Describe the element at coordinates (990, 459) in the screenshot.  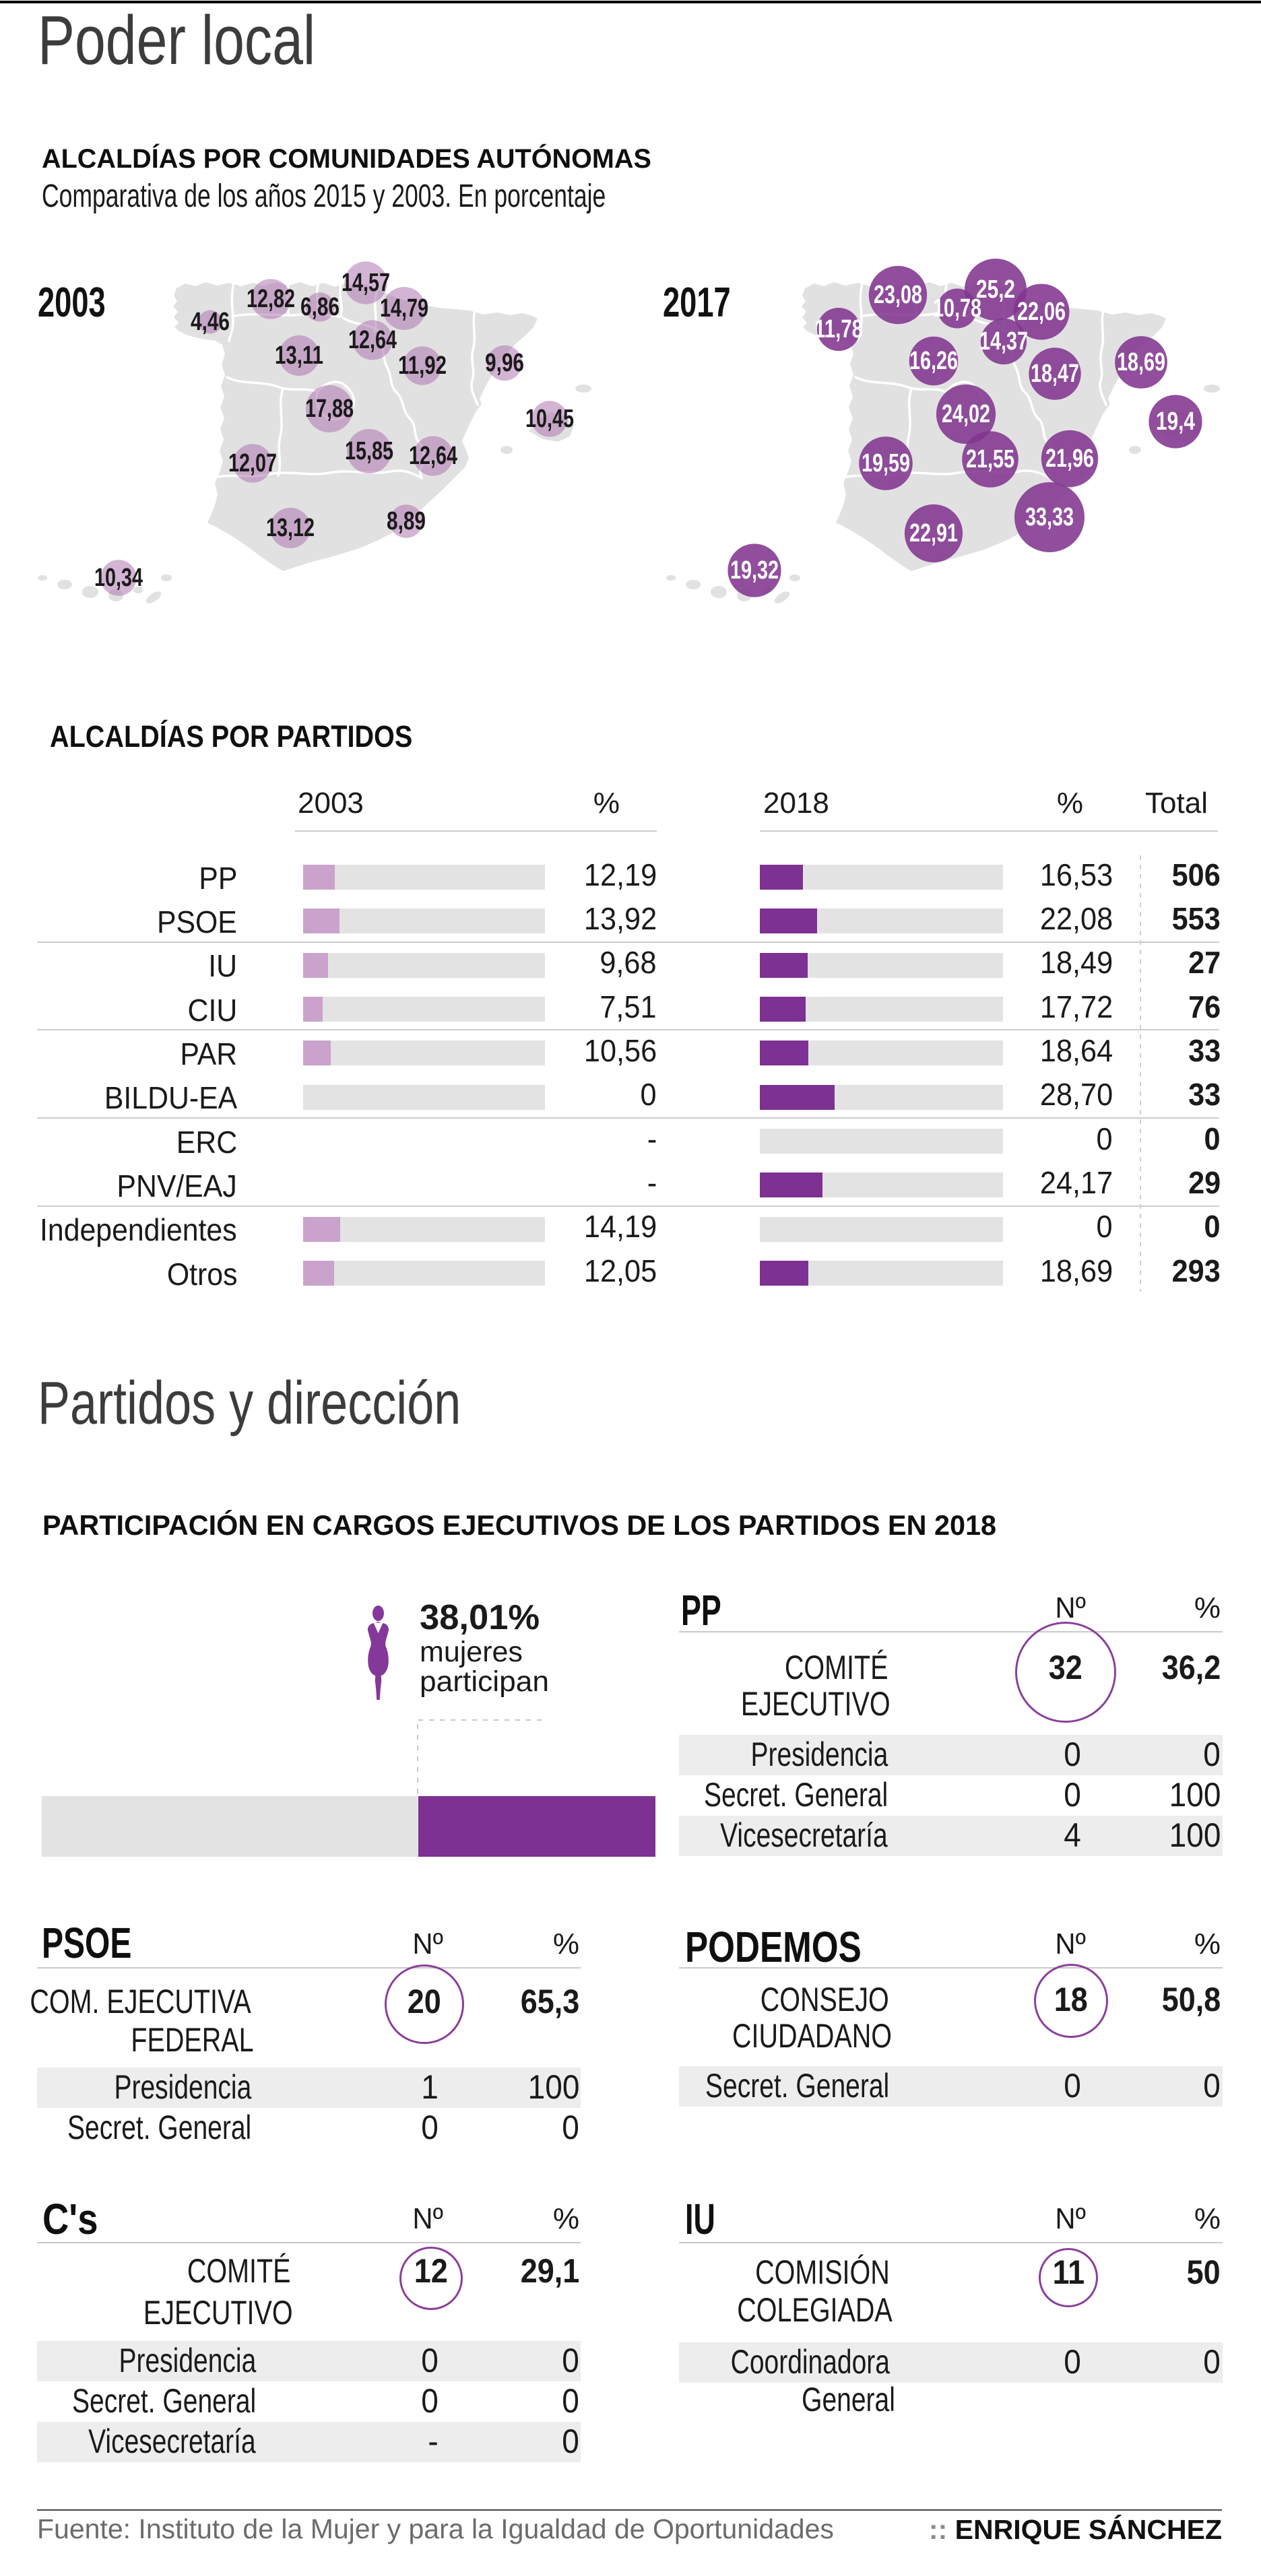
I see `svg-text: 21,55` at that location.